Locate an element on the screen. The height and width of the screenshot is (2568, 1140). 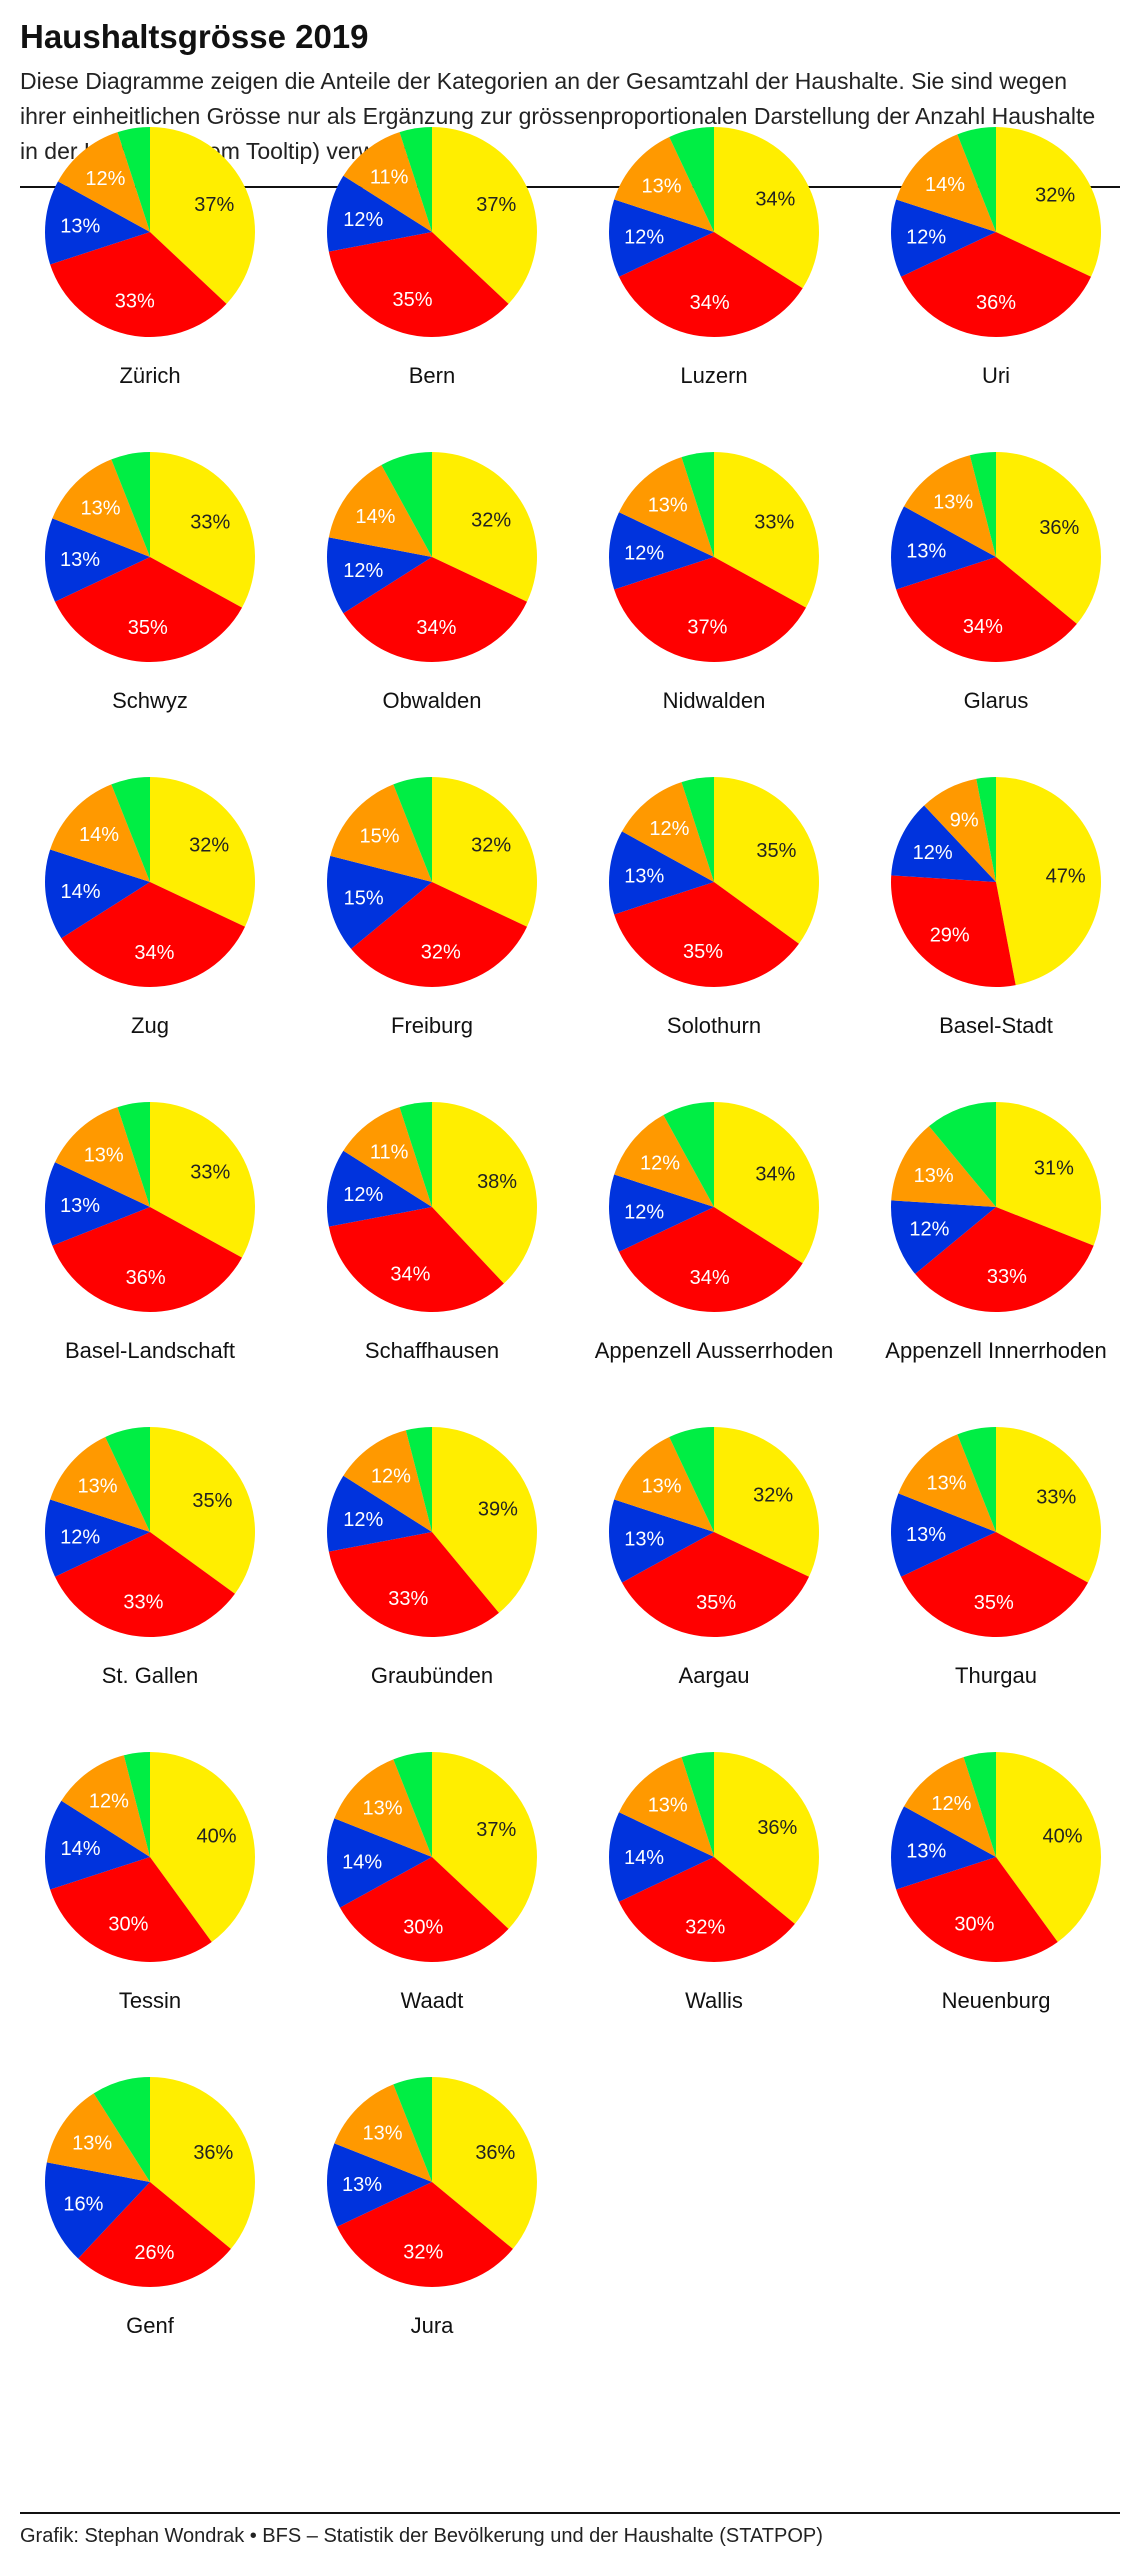
slice-label: 14% is located at coordinates (81, 1849).